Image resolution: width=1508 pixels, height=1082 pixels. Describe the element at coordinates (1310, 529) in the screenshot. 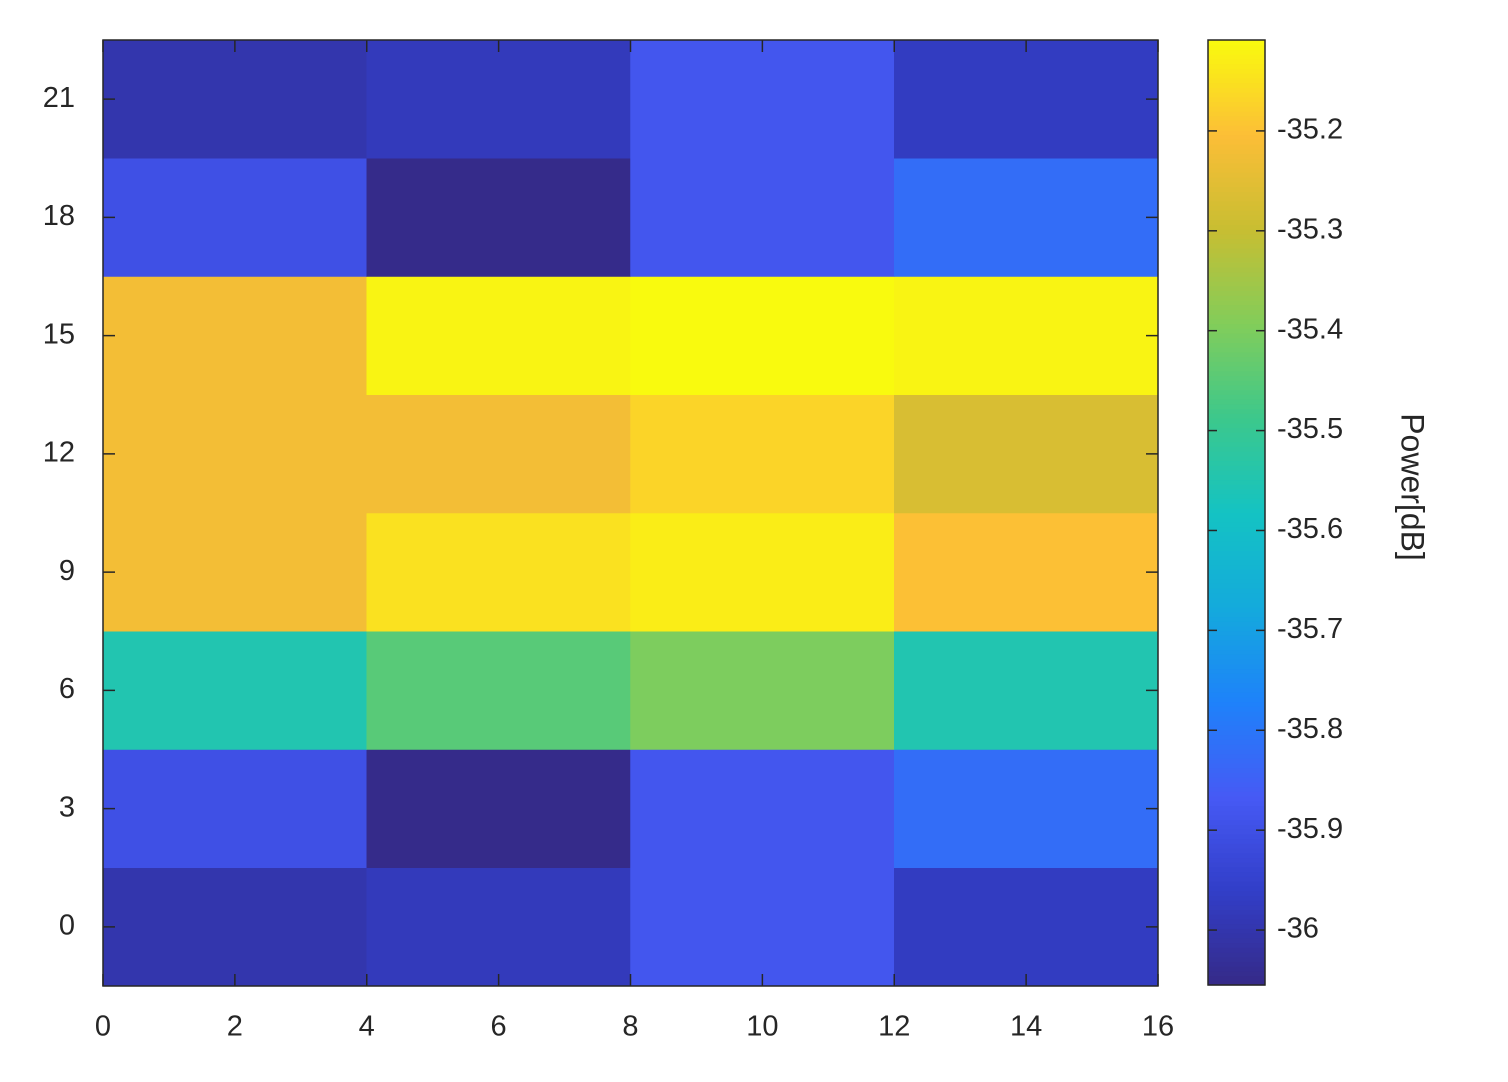

I see `colorbar-tick-label: -35.6` at that location.